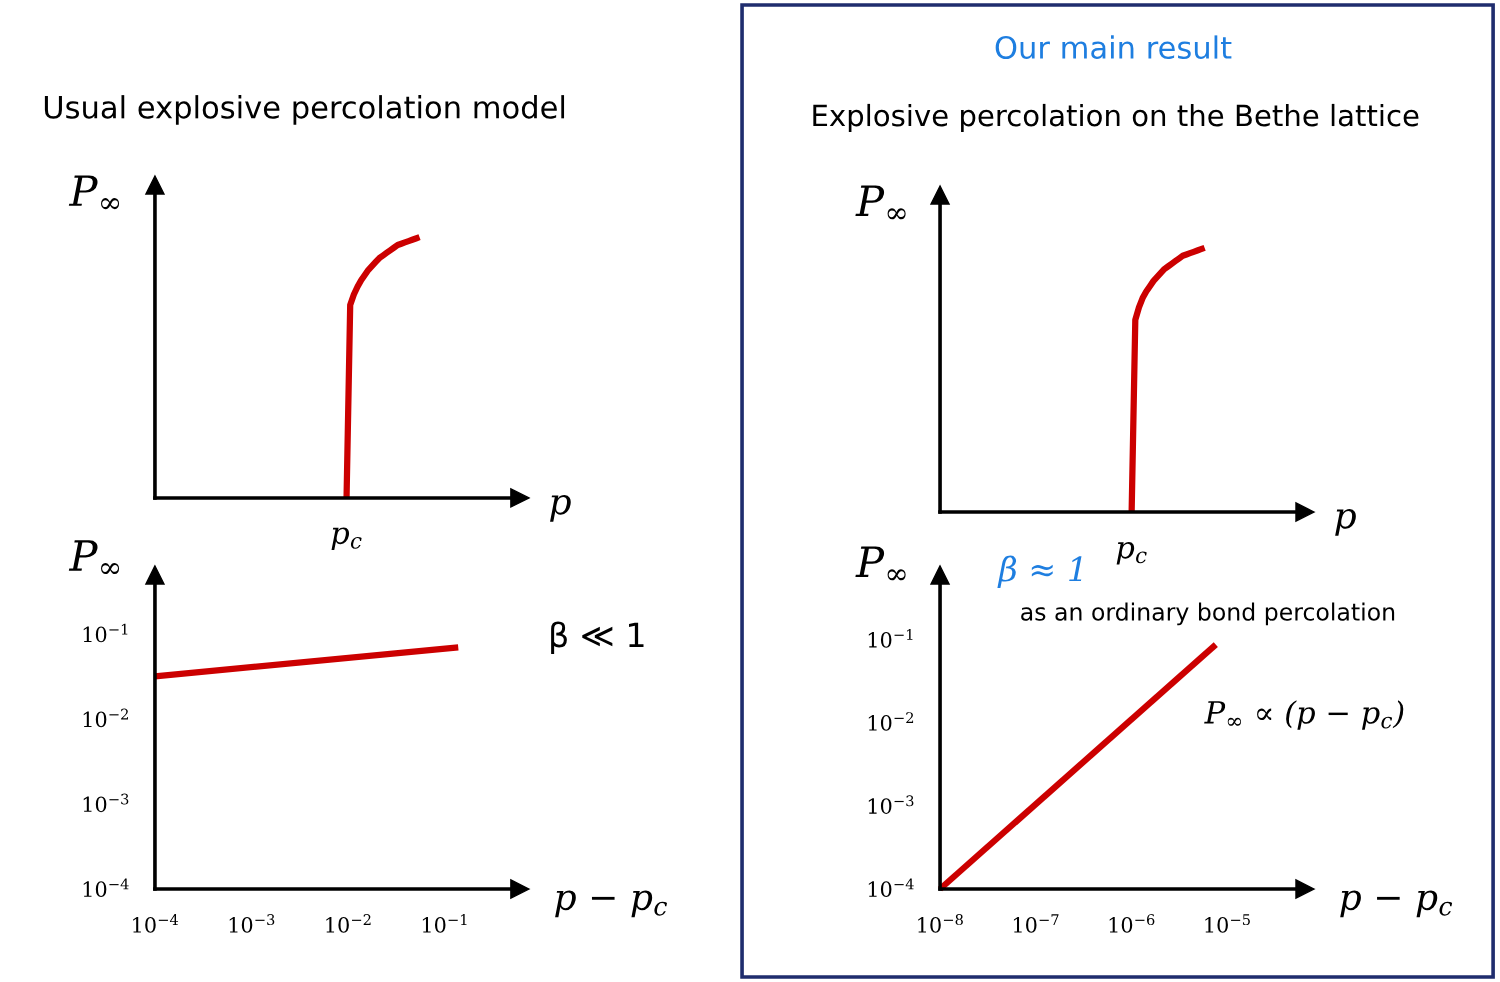  Describe the element at coordinates (444, 923) in the screenshot. I see `x-tick-label: 10$^{−1}$` at that location.